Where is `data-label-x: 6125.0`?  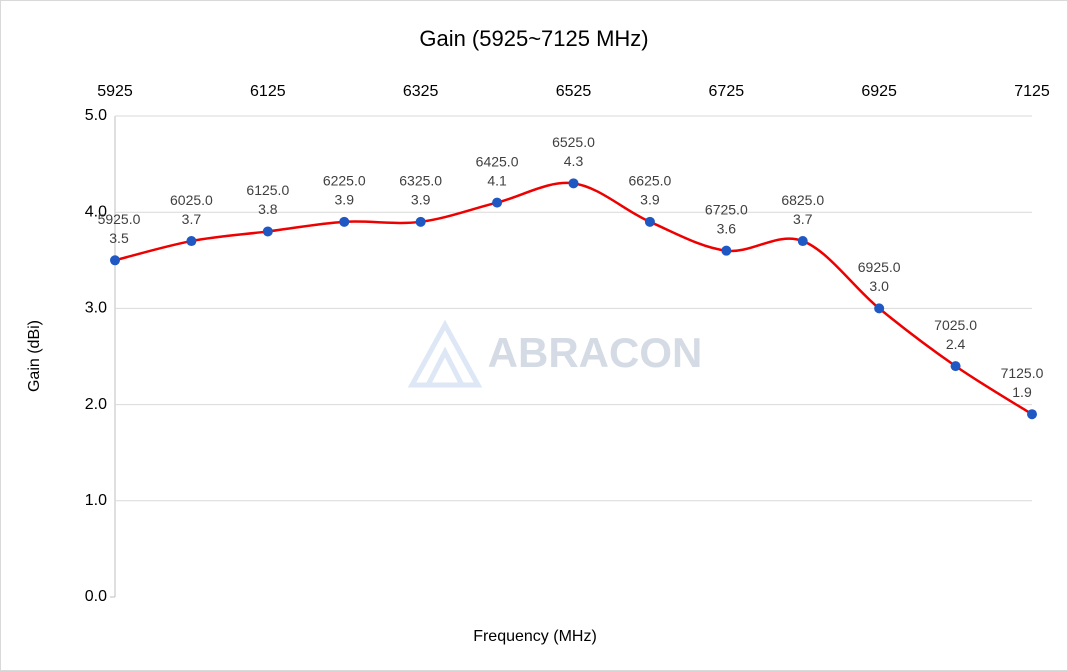 data-label-x: 6125.0 is located at coordinates (267, 190).